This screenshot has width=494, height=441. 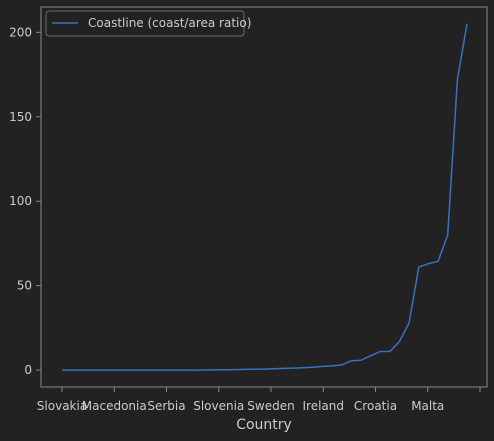 I want to click on y-tick-label: 150, so click(x=20, y=117).